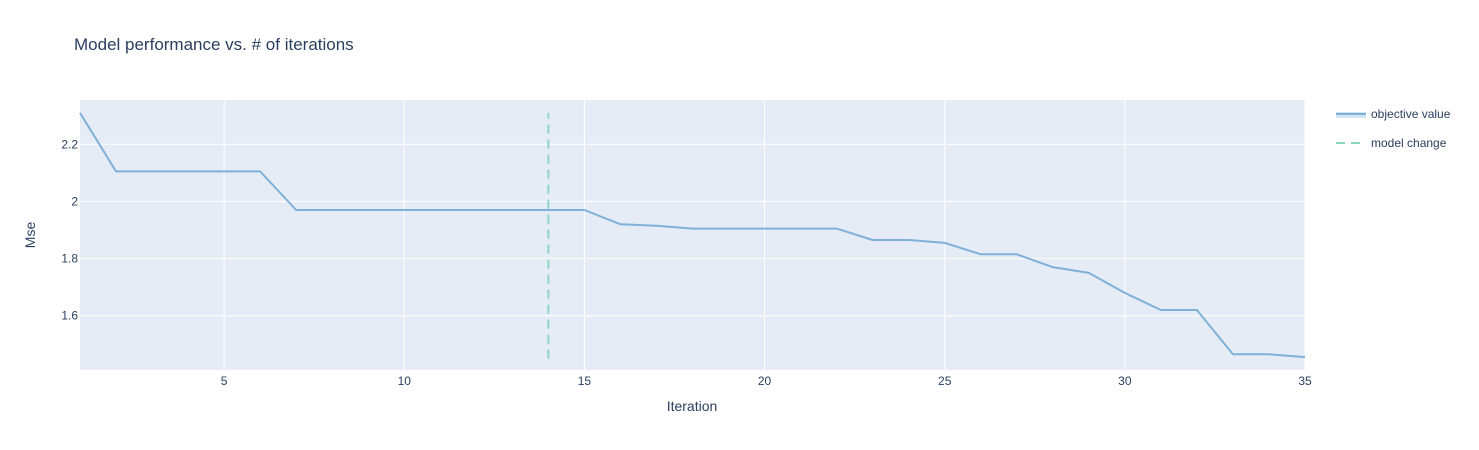  What do you see at coordinates (69, 259) in the screenshot?
I see `y-tick-label: 1.8` at bounding box center [69, 259].